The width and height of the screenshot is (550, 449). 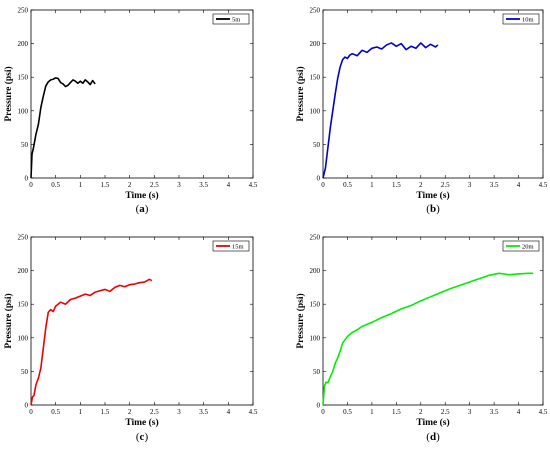 I want to click on panel-caption-letter: d, so click(x=433, y=437).